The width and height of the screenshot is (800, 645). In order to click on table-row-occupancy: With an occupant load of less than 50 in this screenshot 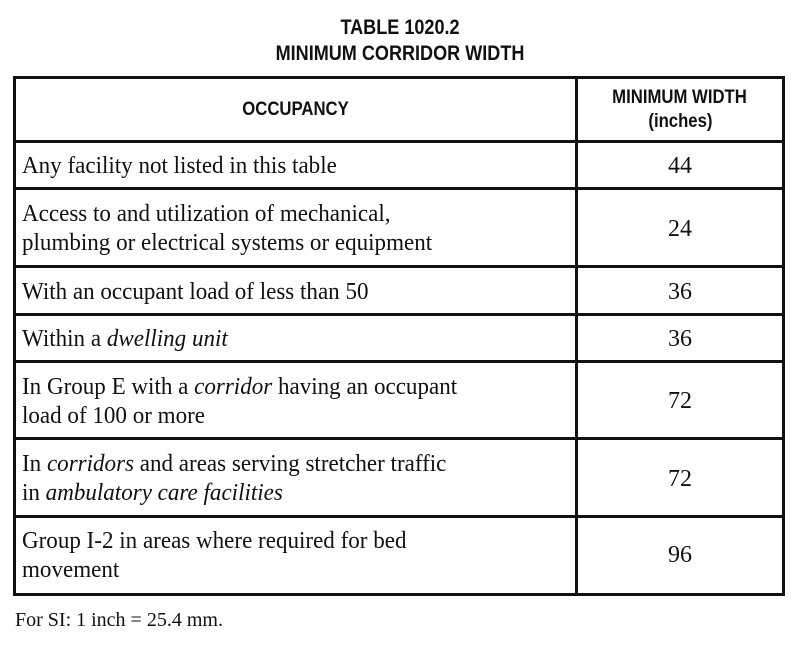, I will do `click(297, 292)`.